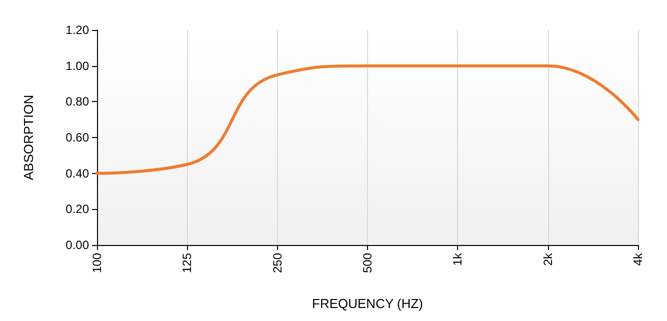 The image size is (667, 321). I want to click on y-tick-label: 0.60, so click(78, 137).